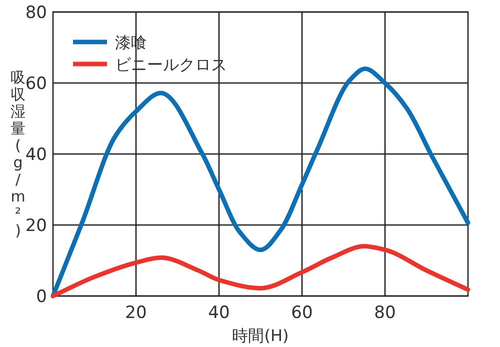  Describe the element at coordinates (302, 313) in the screenshot. I see `x-tick-label: 60` at that location.